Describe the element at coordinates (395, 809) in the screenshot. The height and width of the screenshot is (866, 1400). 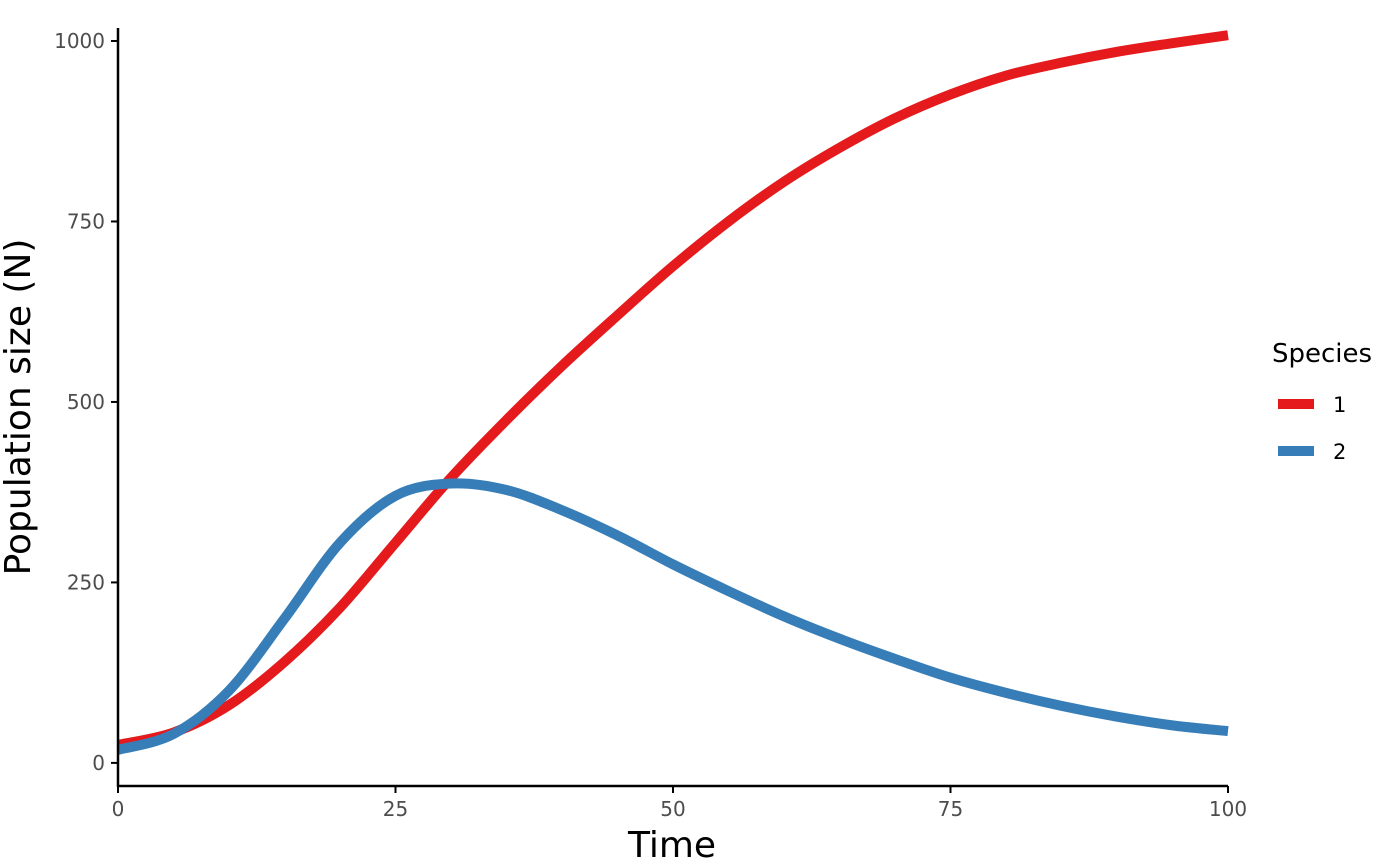
I see `x-tick-label: 25` at that location.